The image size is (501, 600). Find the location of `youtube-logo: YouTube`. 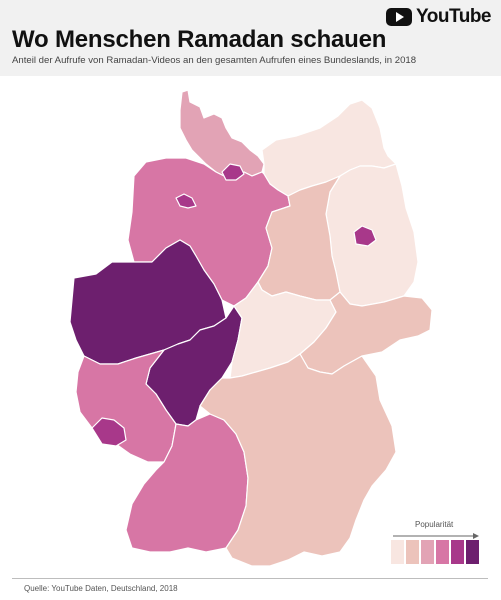

youtube-logo: YouTube is located at coordinates (438, 17).